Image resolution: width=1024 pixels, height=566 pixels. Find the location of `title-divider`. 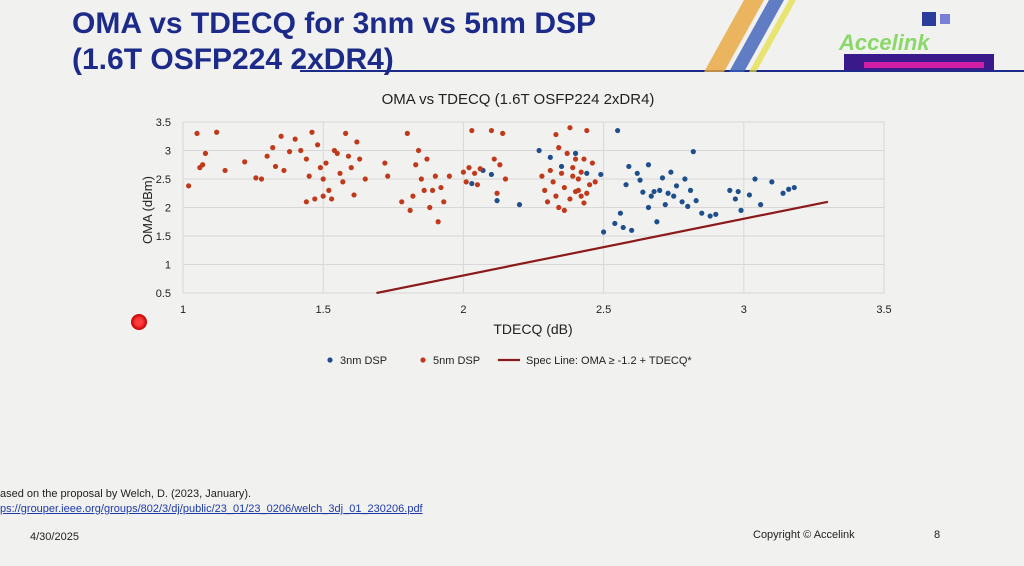

title-divider is located at coordinates (662, 71).